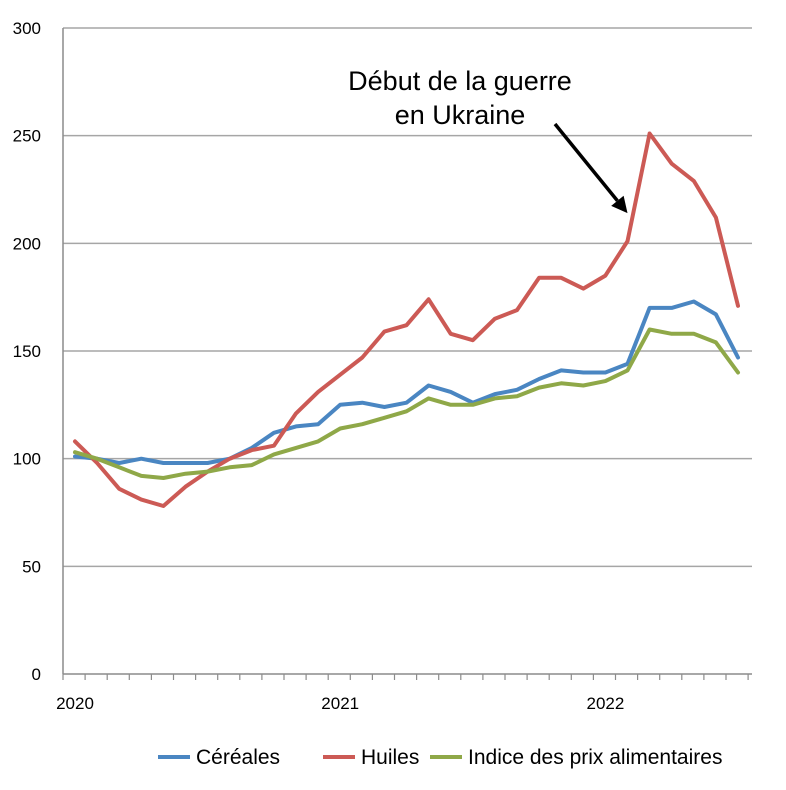 The image size is (786, 790). I want to click on legend-label-1: Céréales, so click(238, 757).